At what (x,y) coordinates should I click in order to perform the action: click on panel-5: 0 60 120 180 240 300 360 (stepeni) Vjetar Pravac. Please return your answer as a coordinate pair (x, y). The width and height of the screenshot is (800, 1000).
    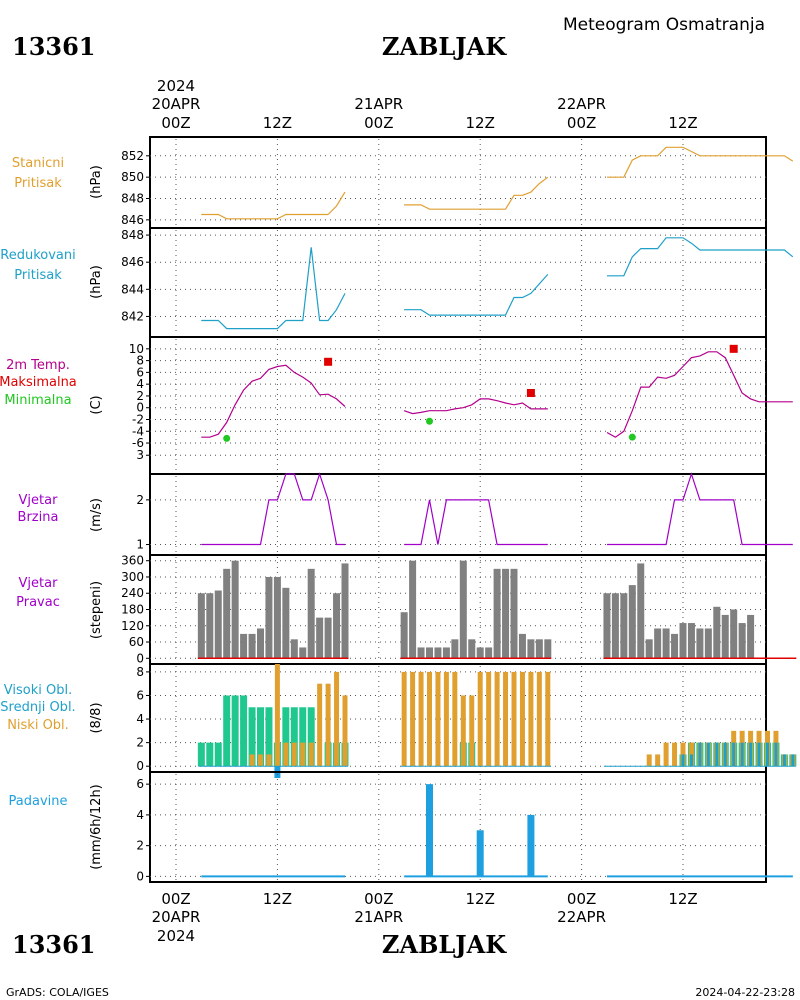
    Looking at the image, I should click on (406, 609).